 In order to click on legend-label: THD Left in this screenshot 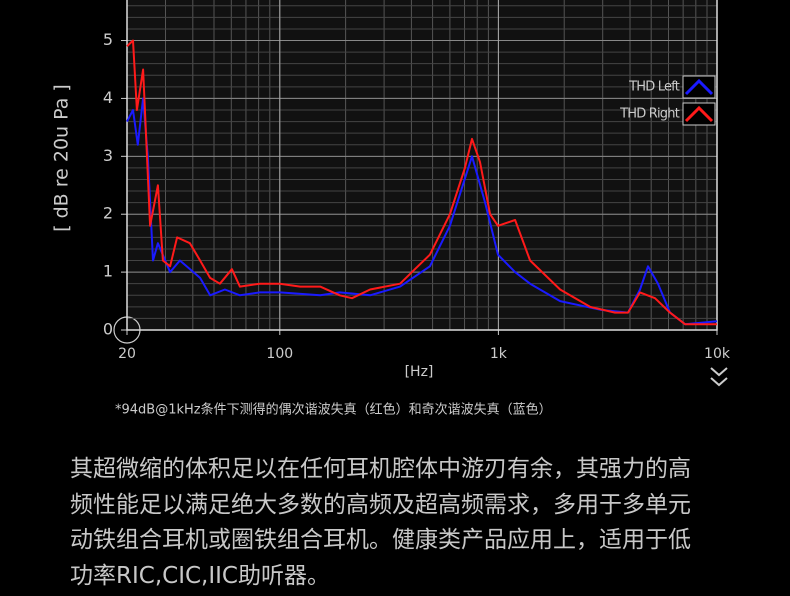, I will do `click(654, 87)`.